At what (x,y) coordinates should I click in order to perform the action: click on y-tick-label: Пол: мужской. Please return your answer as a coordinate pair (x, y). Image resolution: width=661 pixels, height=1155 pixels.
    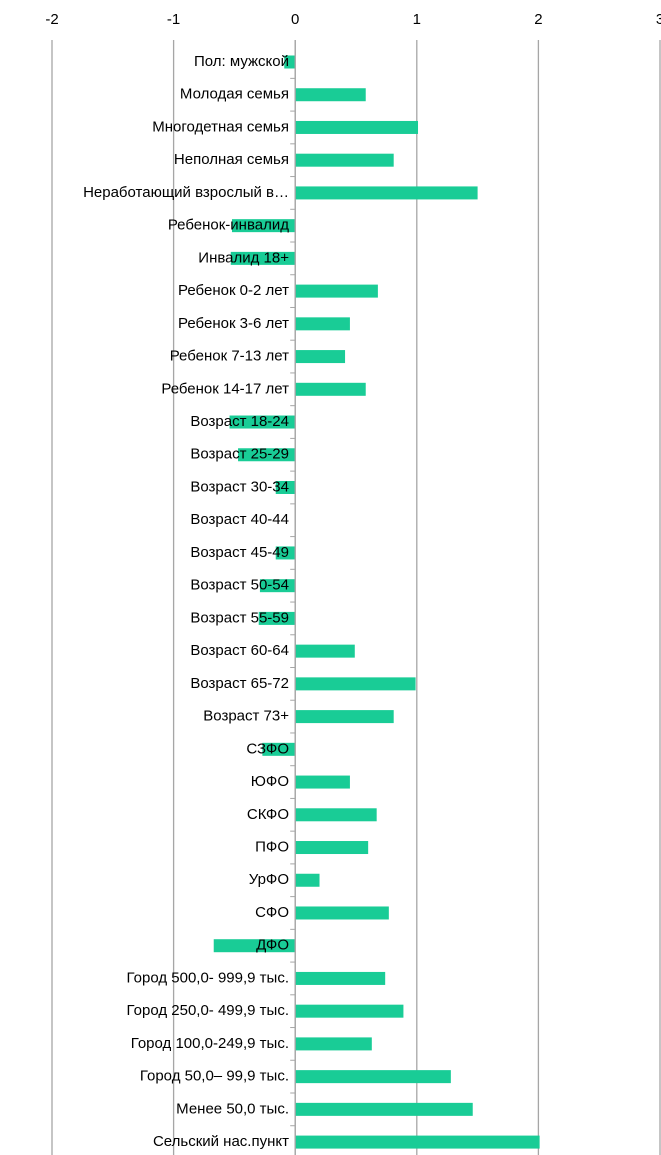
    Looking at the image, I should click on (241, 61).